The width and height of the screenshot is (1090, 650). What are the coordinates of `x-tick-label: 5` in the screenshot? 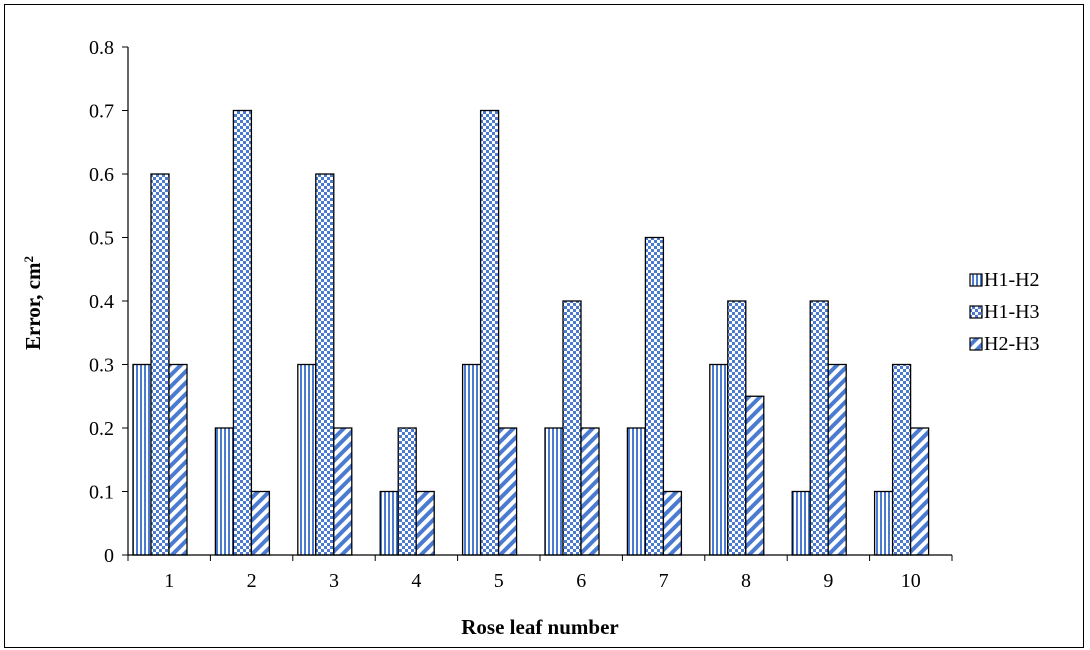 It's located at (499, 581).